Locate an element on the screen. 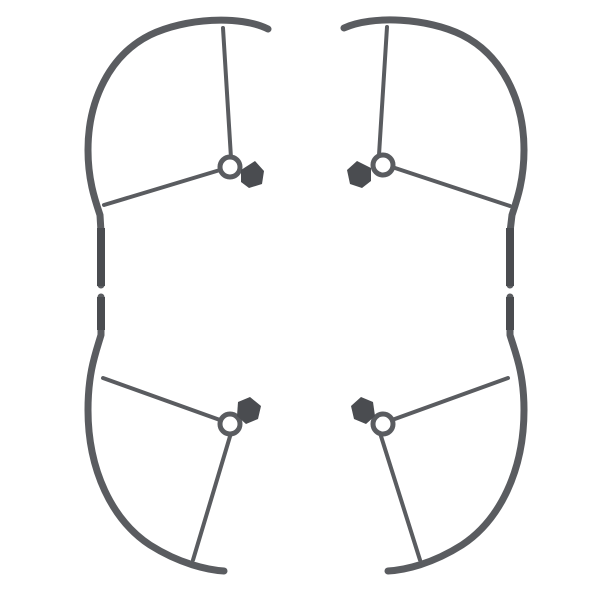 This screenshot has width=600, height=600. propeller-guard-bottom-right is located at coordinates (439, 434).